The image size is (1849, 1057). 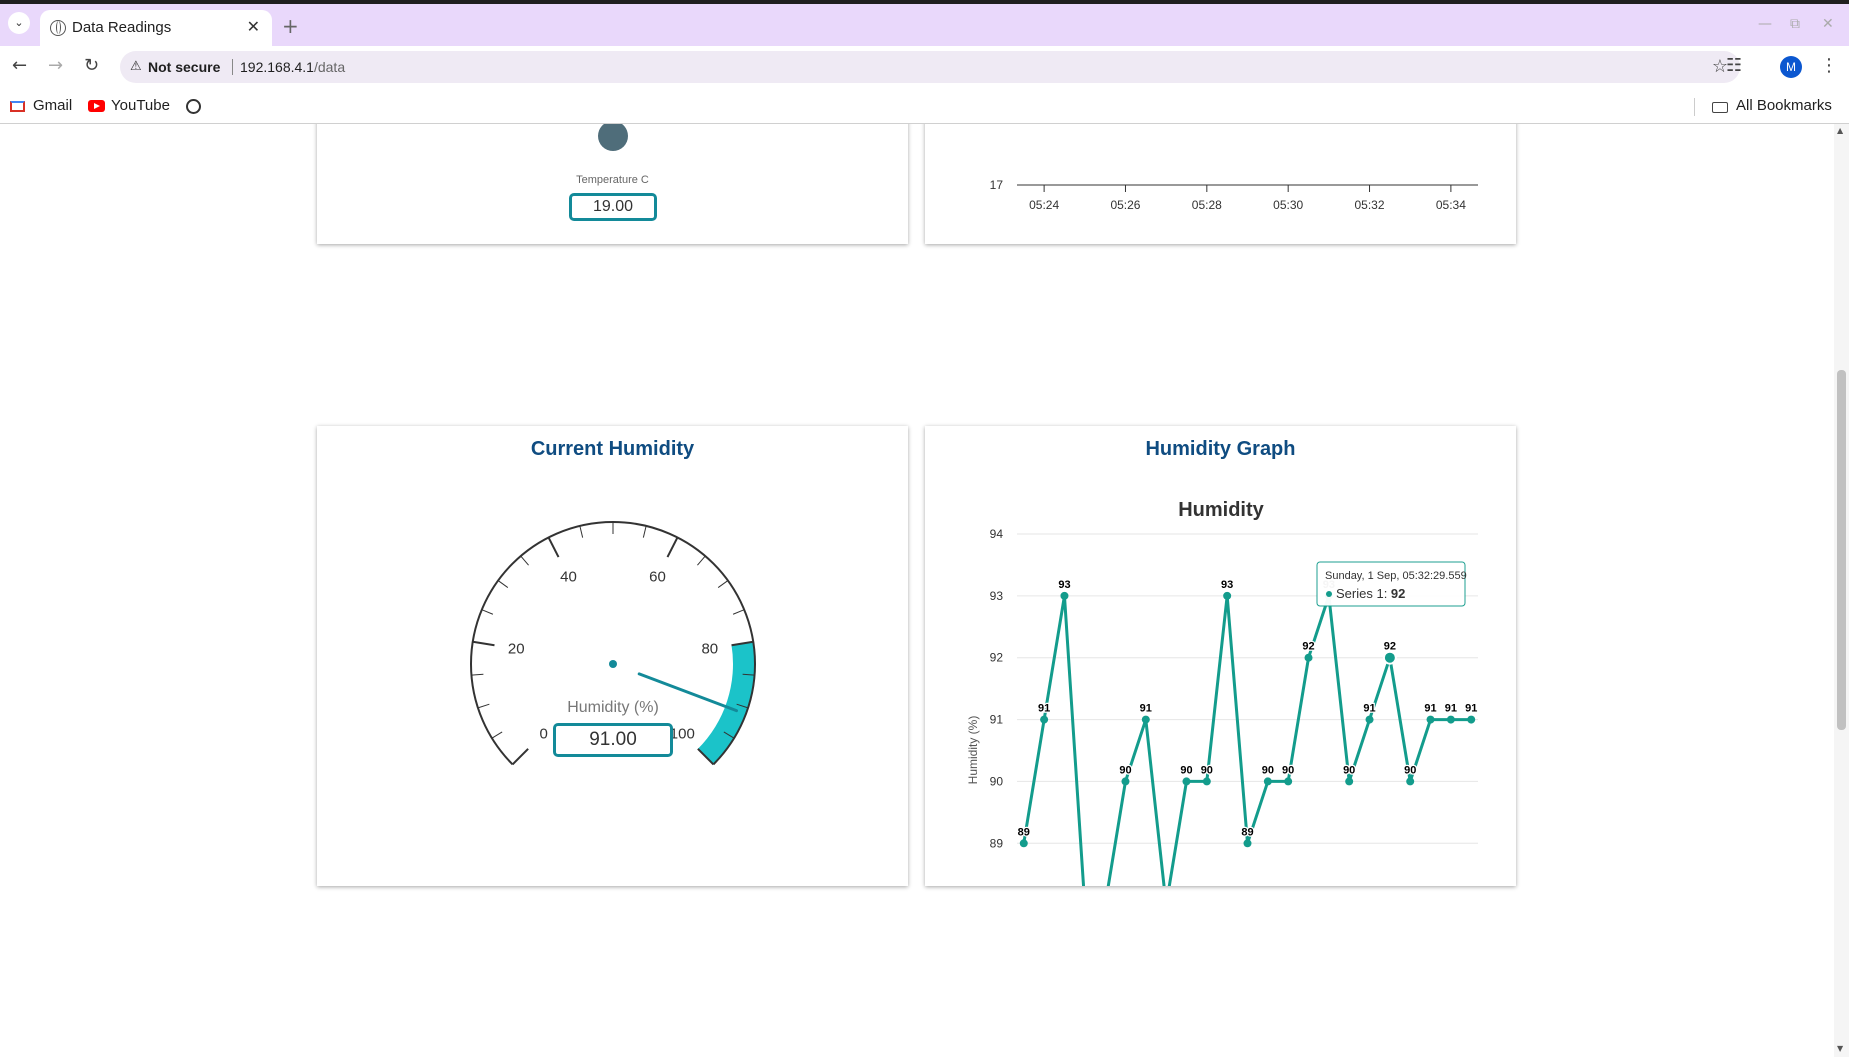 I want to click on window-top-edge, so click(x=924, y=2).